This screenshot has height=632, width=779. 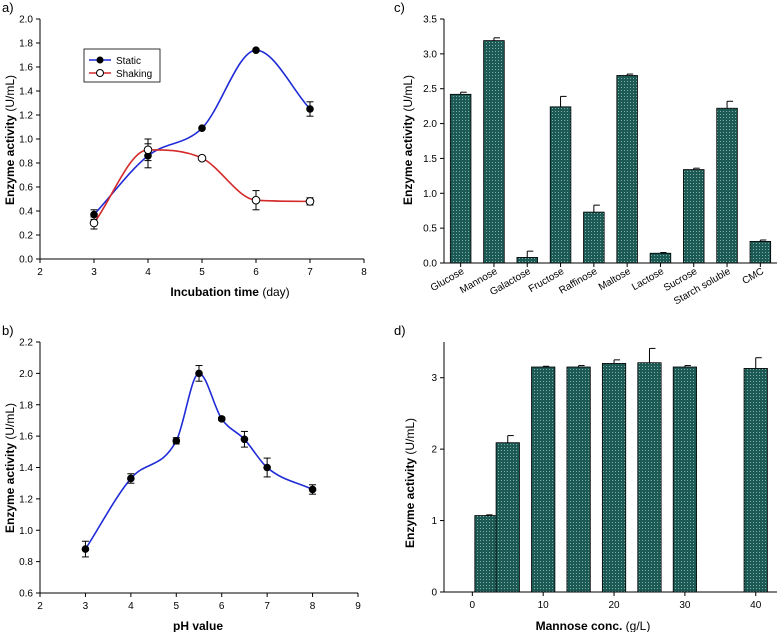 I want to click on x-tick-label: 10, so click(x=544, y=605).